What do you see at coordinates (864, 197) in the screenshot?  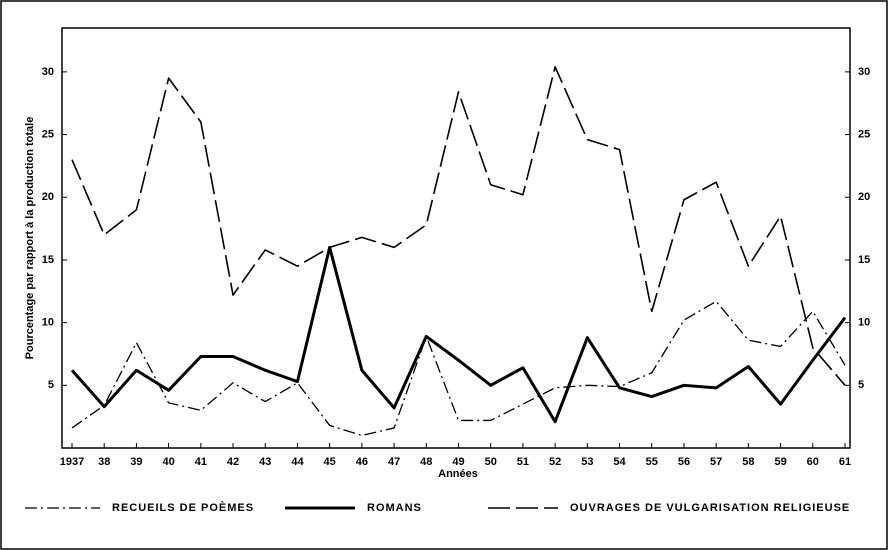 I see `y2-tick-label: 20` at bounding box center [864, 197].